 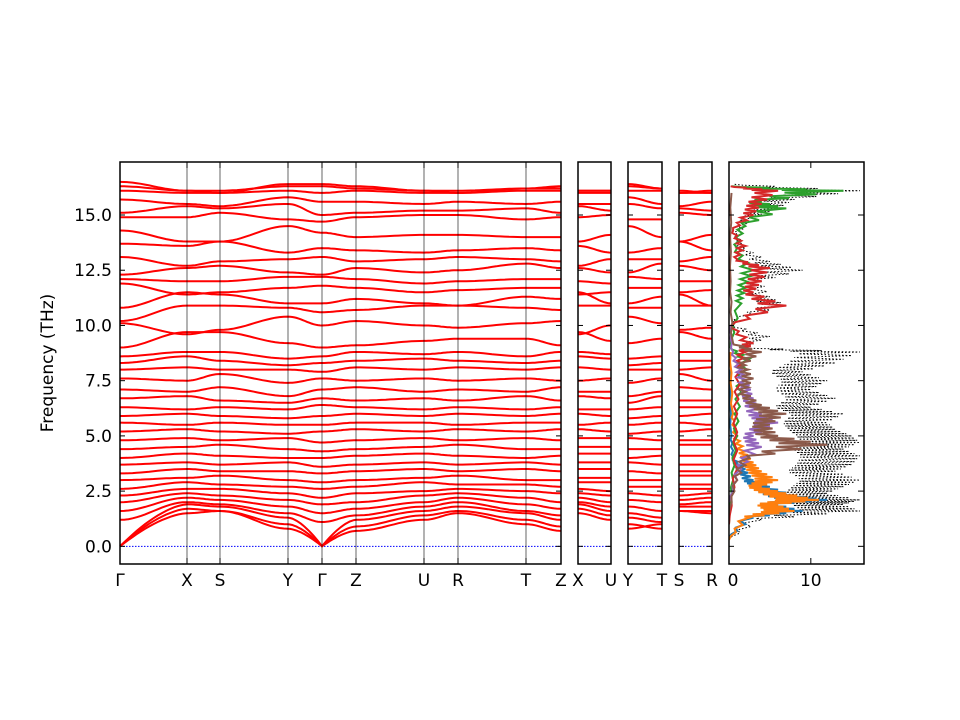 What do you see at coordinates (561, 581) in the screenshot?
I see `k-point-label: Z` at bounding box center [561, 581].